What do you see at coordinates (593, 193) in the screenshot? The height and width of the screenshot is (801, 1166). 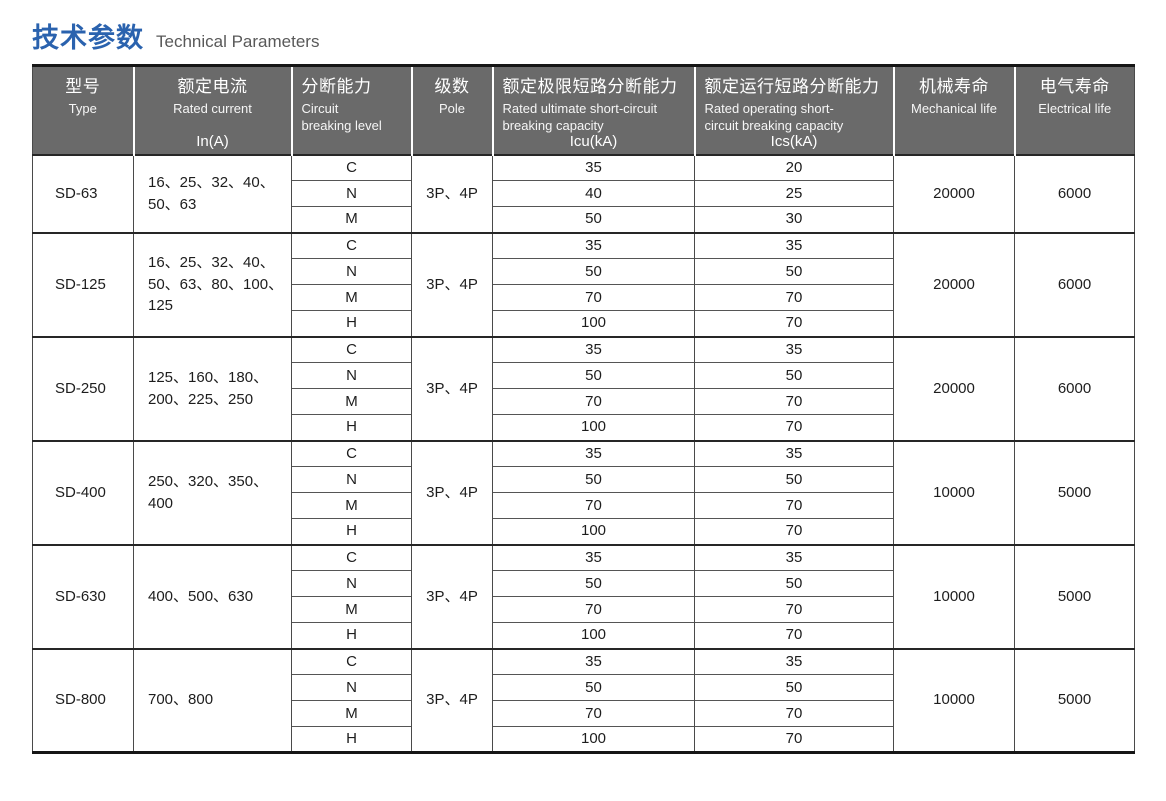 I see `cell-icu: 40` at bounding box center [593, 193].